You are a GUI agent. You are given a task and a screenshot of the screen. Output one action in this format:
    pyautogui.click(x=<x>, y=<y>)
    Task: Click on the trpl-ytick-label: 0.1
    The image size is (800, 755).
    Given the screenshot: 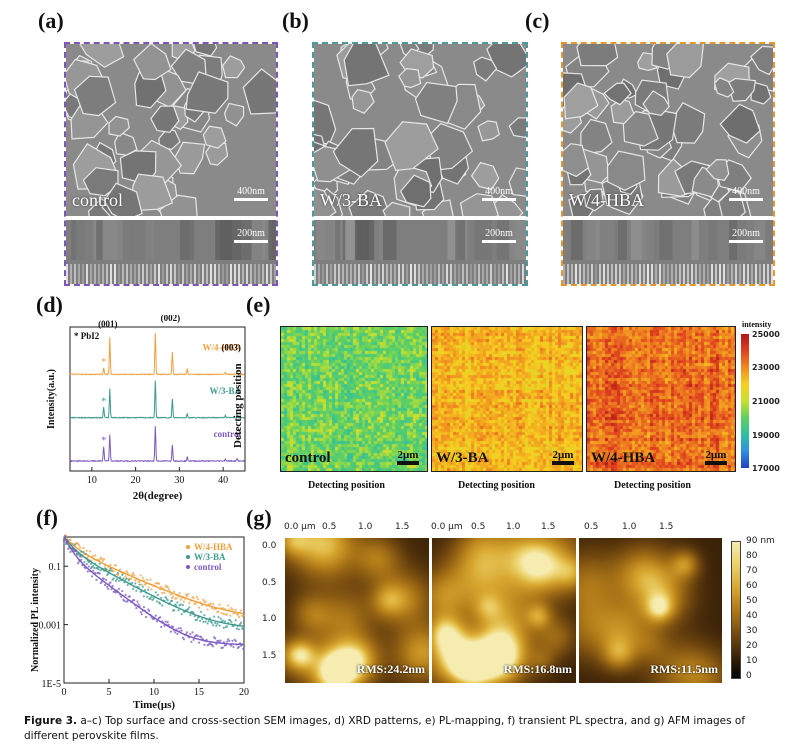 What is the action you would take?
    pyautogui.click(x=55, y=567)
    